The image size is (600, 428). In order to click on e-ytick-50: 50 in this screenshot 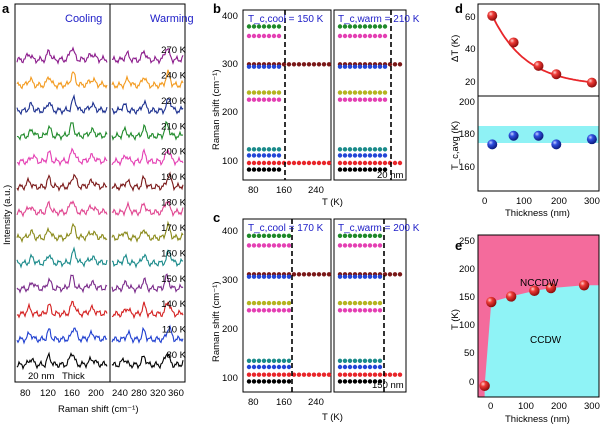, I will do `click(469, 353)`.